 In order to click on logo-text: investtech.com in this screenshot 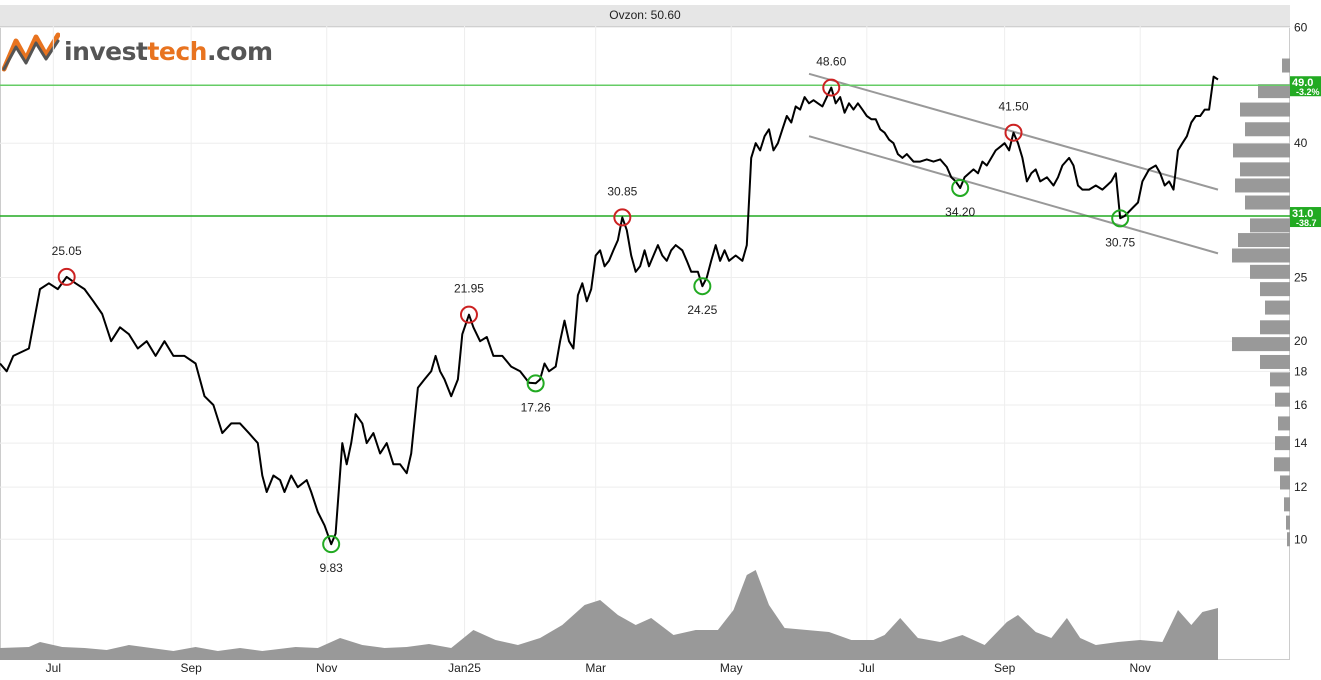, I will do `click(168, 51)`.